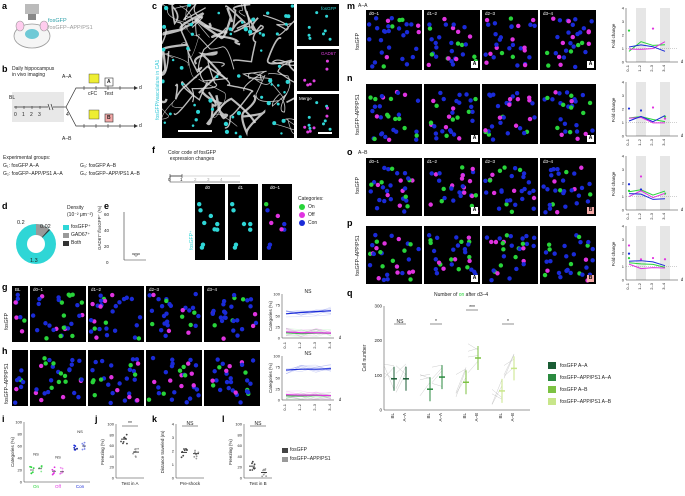 This screenshot has width=685, height=496. Describe the element at coordinates (305, 98) in the screenshot. I see `inset-label-merge: Merge` at that location.